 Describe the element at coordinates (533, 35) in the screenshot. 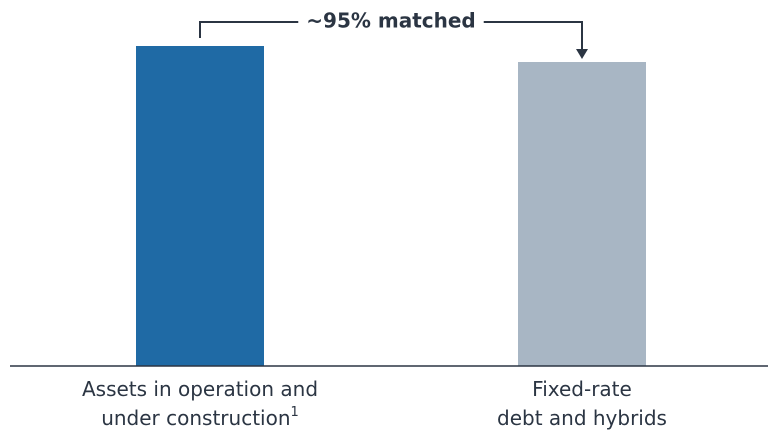

I see `bracket-right` at that location.